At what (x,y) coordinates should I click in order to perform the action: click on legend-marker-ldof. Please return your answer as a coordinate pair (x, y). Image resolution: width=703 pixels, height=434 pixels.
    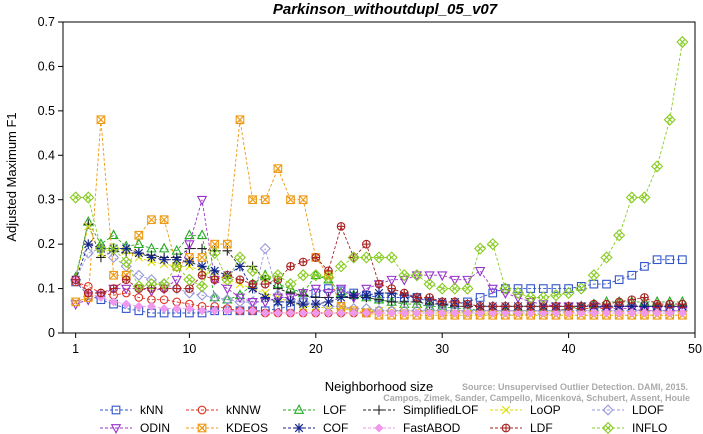
    Looking at the image, I should click on (608, 410).